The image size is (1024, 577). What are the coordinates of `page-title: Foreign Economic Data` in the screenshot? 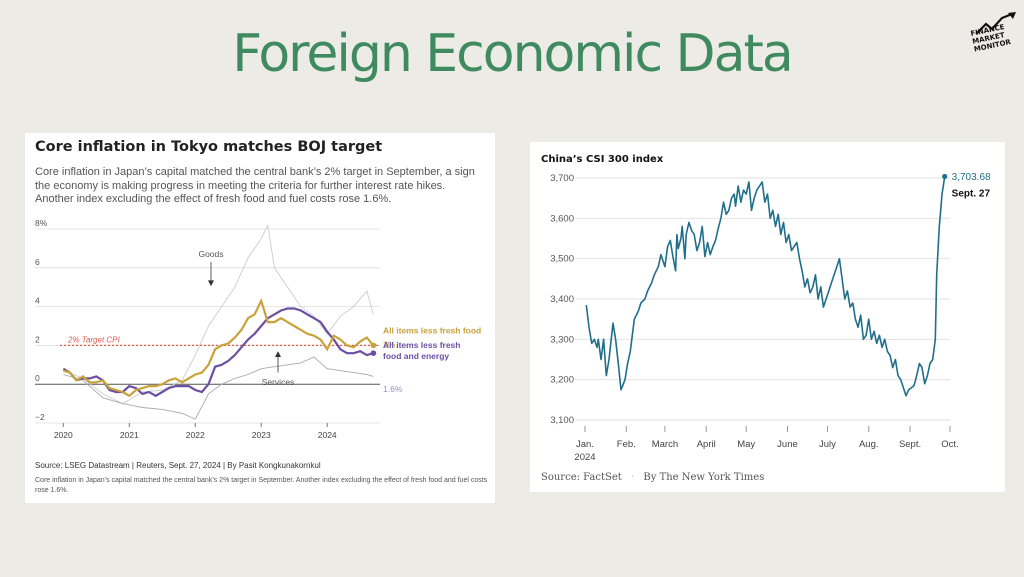 It's located at (512, 54).